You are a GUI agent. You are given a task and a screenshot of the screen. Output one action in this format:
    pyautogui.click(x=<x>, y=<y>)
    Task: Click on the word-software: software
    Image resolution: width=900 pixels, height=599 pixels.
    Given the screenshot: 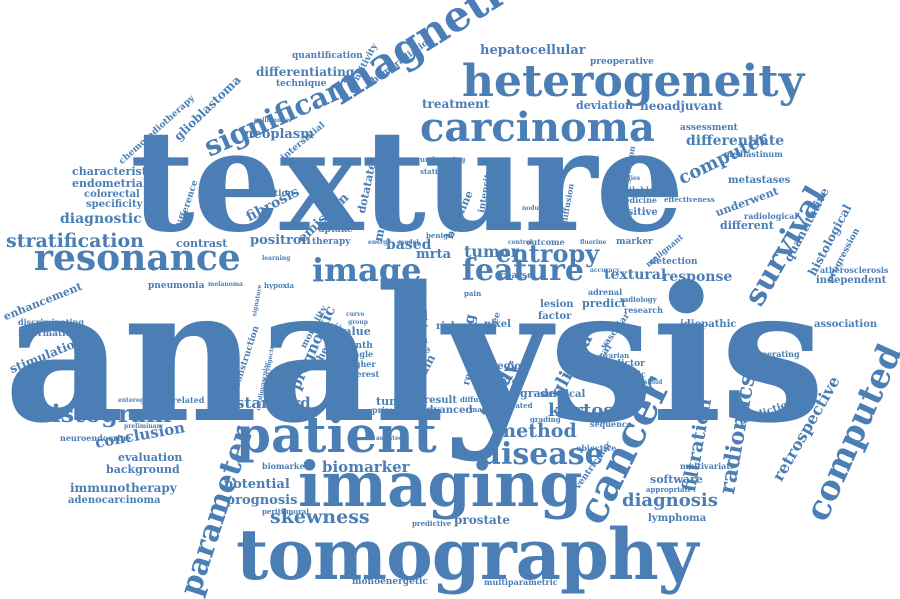 What is the action you would take?
    pyautogui.click(x=676, y=479)
    